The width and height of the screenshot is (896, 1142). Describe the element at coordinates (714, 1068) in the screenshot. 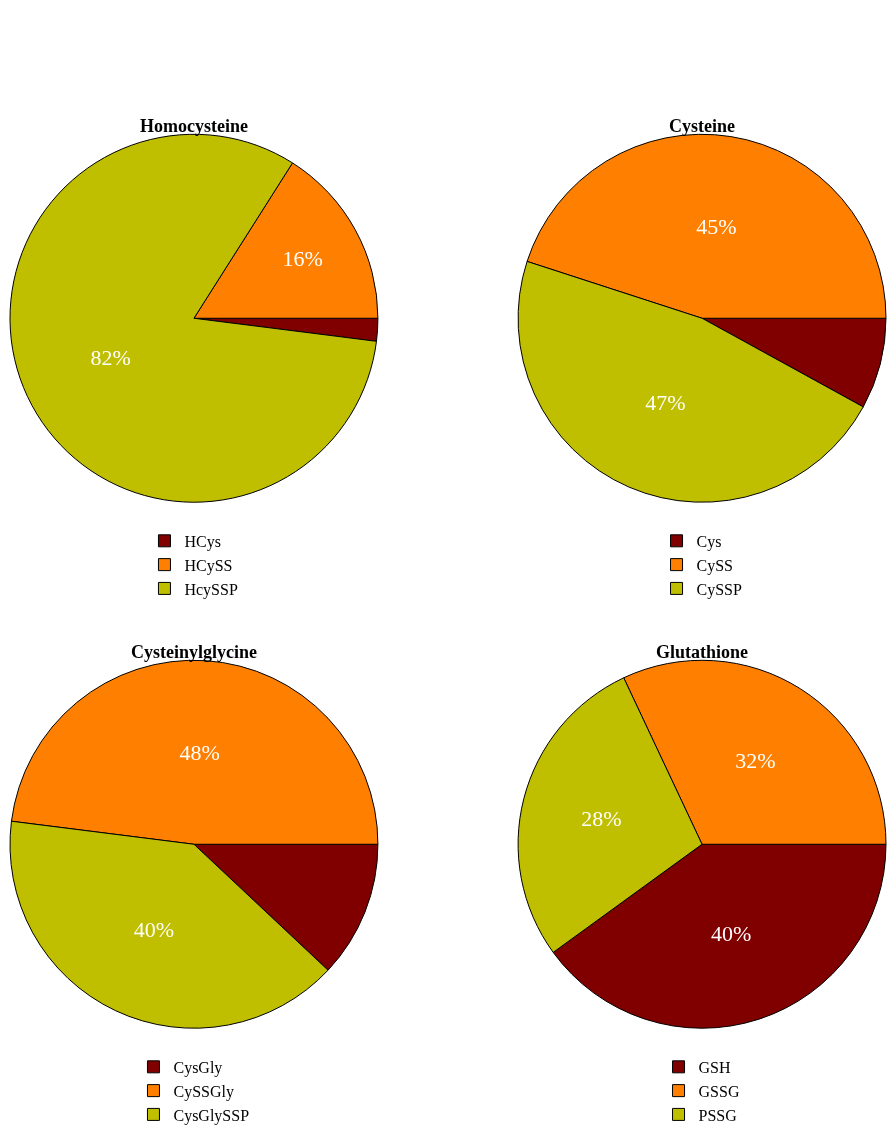

I see `legend-label: GSH` at that location.